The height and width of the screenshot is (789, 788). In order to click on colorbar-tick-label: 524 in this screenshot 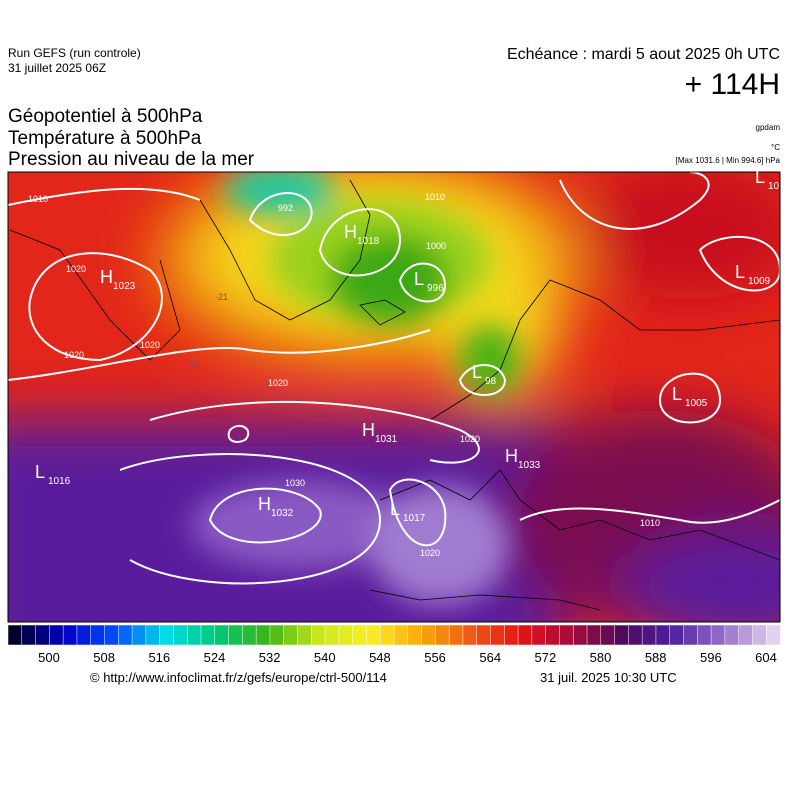, I will do `click(215, 657)`.